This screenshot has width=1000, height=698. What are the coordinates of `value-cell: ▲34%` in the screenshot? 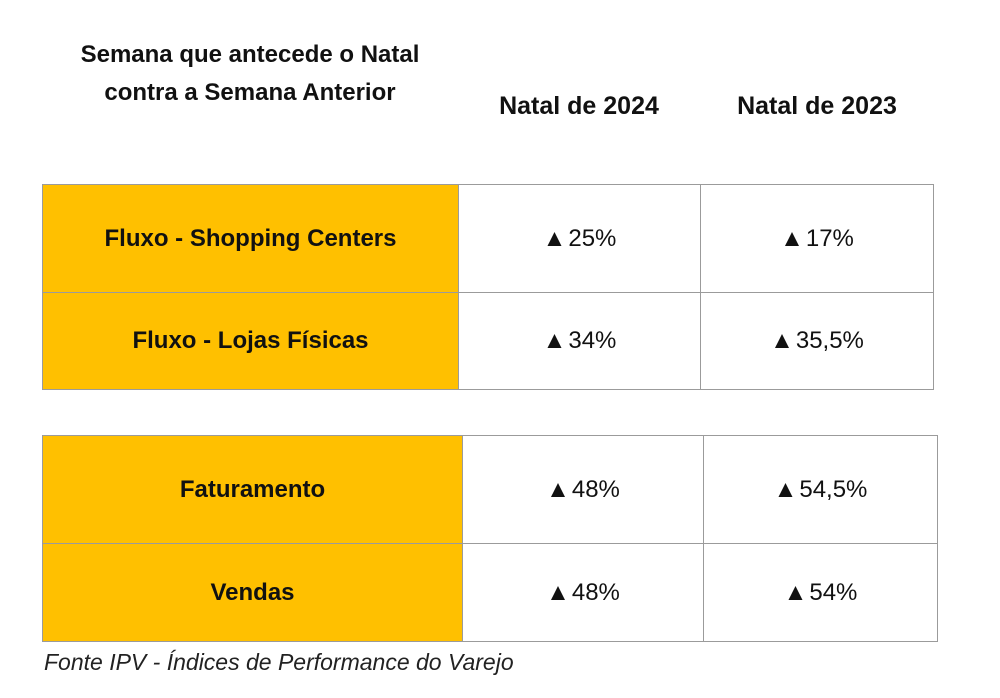 It's located at (579, 341).